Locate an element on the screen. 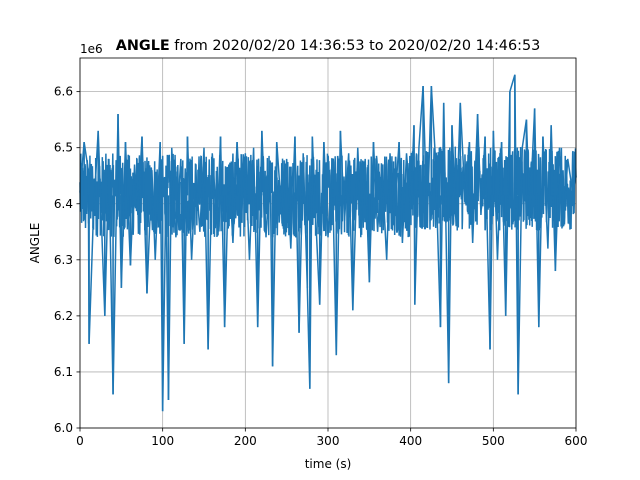 The width and height of the screenshot is (640, 480). x-tick-label: 600 is located at coordinates (576, 441).